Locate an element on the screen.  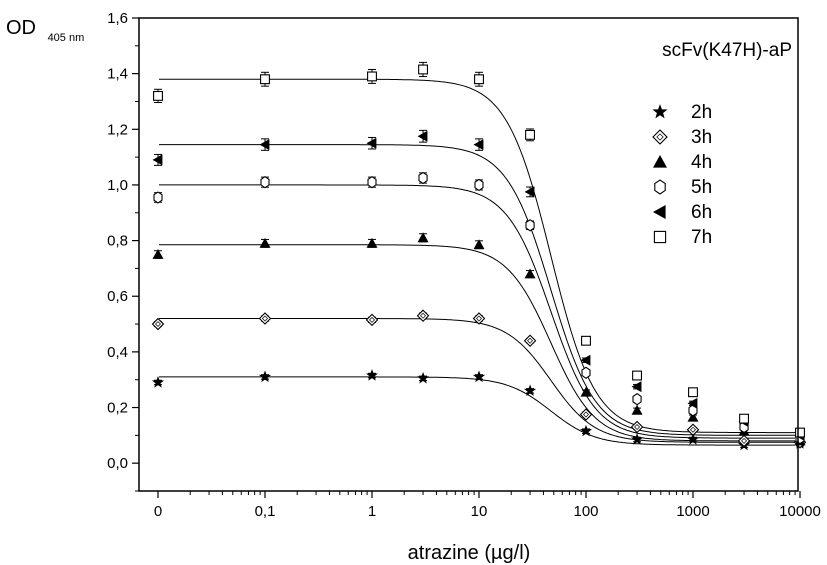
legend-label: 2h is located at coordinates (701, 112).